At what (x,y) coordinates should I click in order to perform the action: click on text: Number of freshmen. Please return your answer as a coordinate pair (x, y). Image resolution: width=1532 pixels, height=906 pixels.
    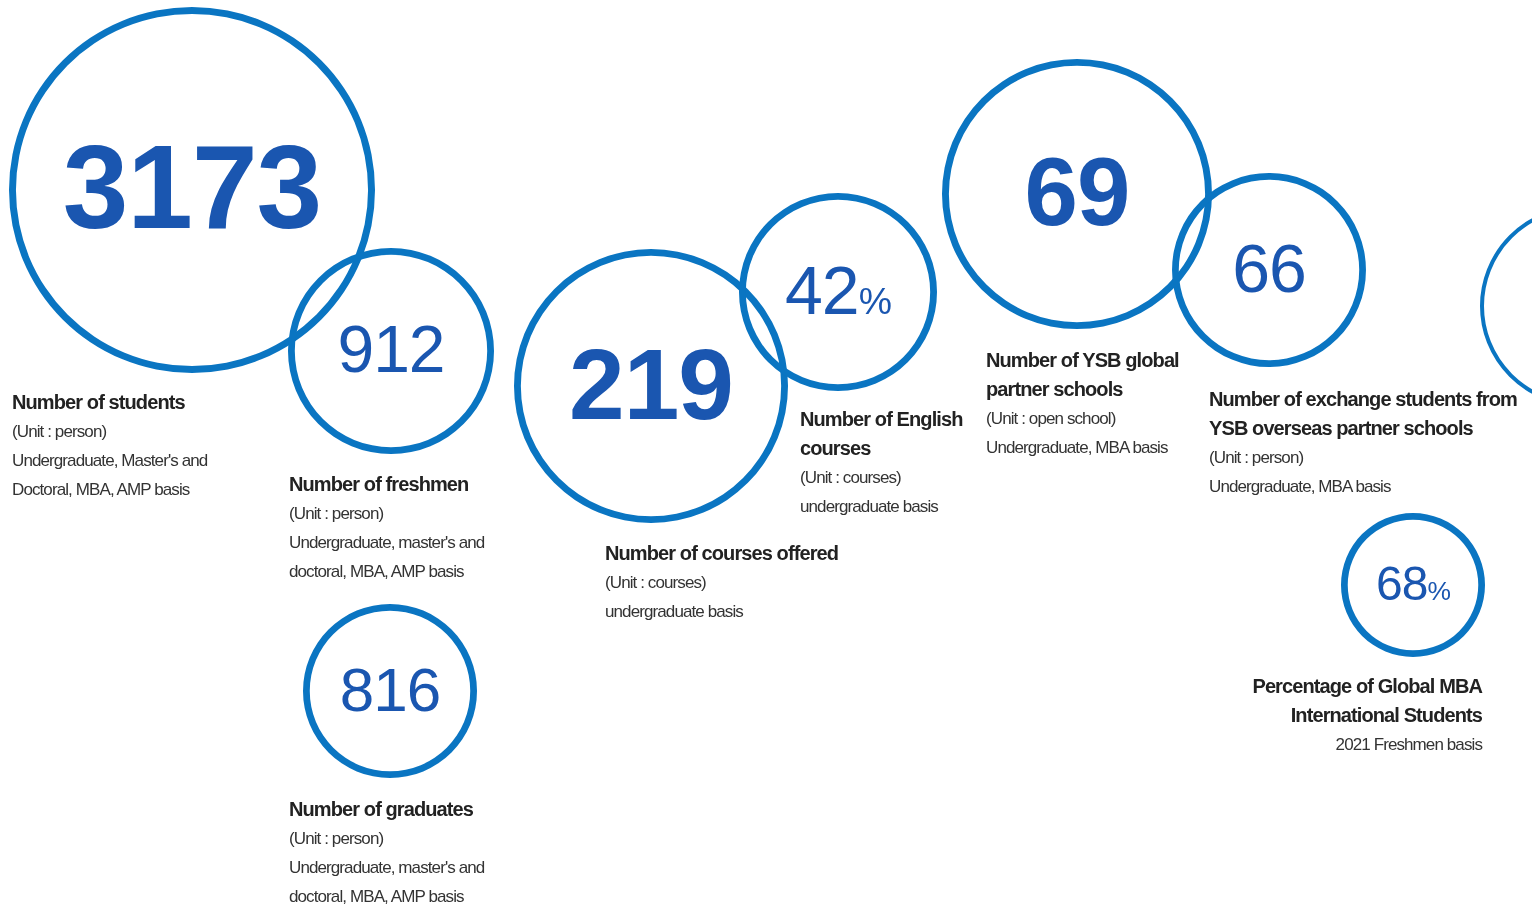
    Looking at the image, I should click on (379, 484).